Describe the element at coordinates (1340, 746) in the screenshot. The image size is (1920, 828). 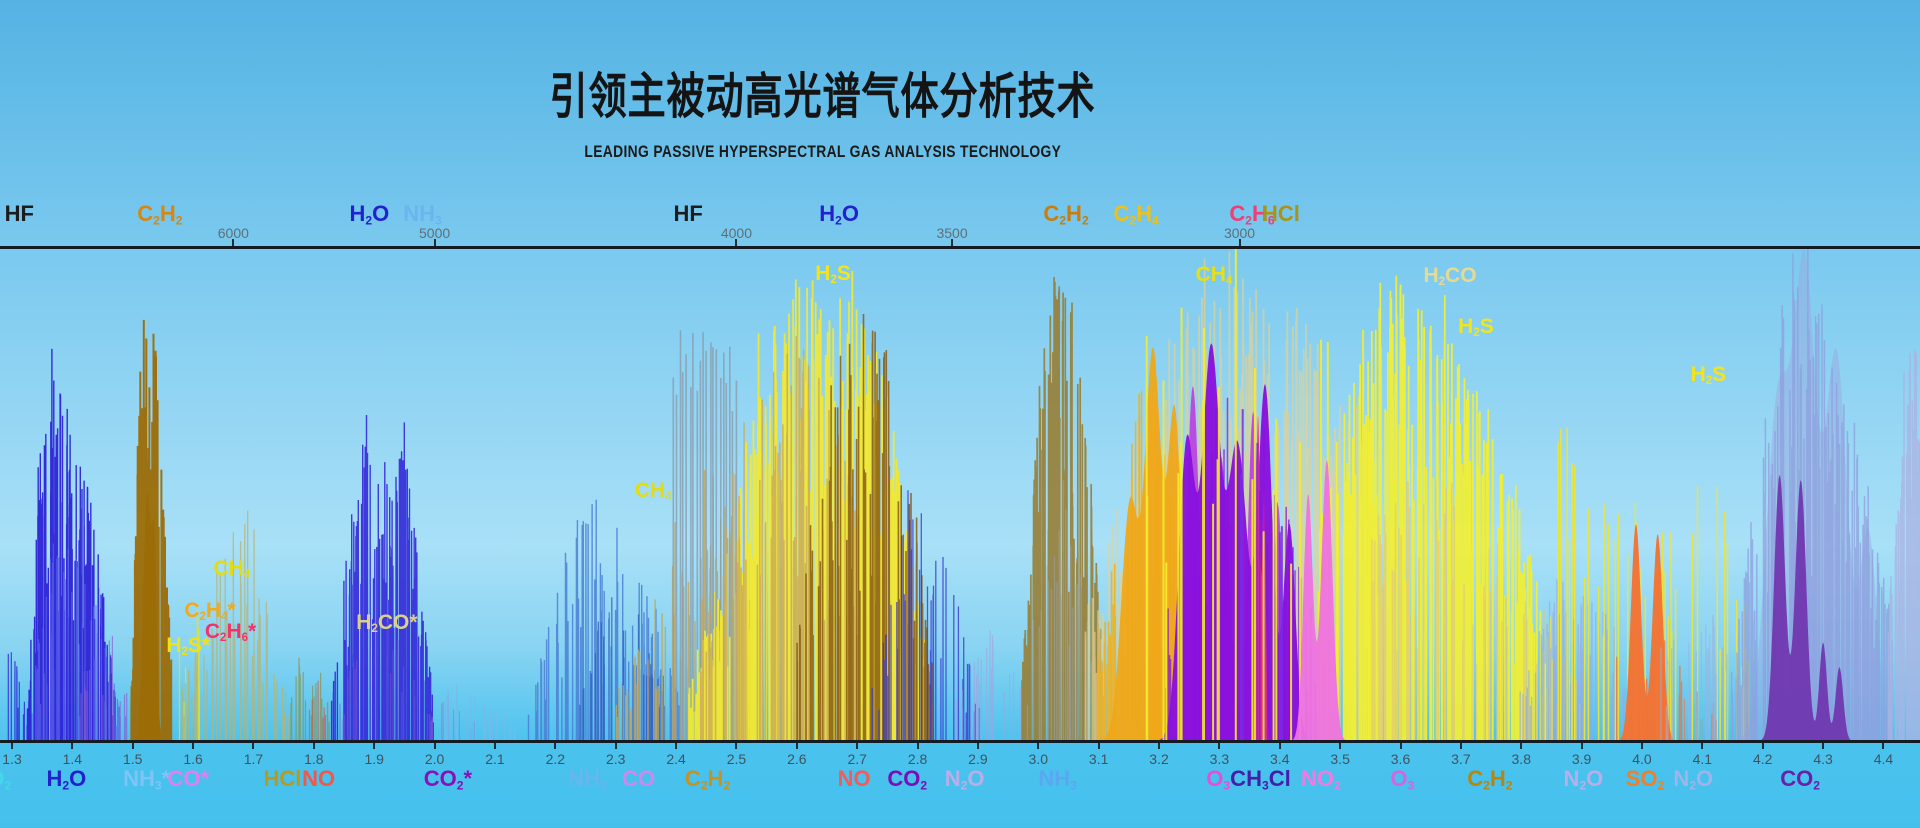
I see `wavelength-tickmark-3.5` at that location.